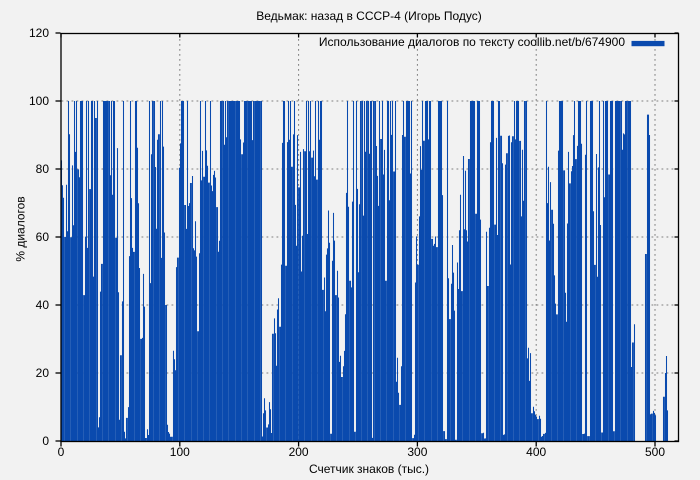 This screenshot has width=700, height=480. What do you see at coordinates (417, 452) in the screenshot?
I see `svg-text: 300` at bounding box center [417, 452].